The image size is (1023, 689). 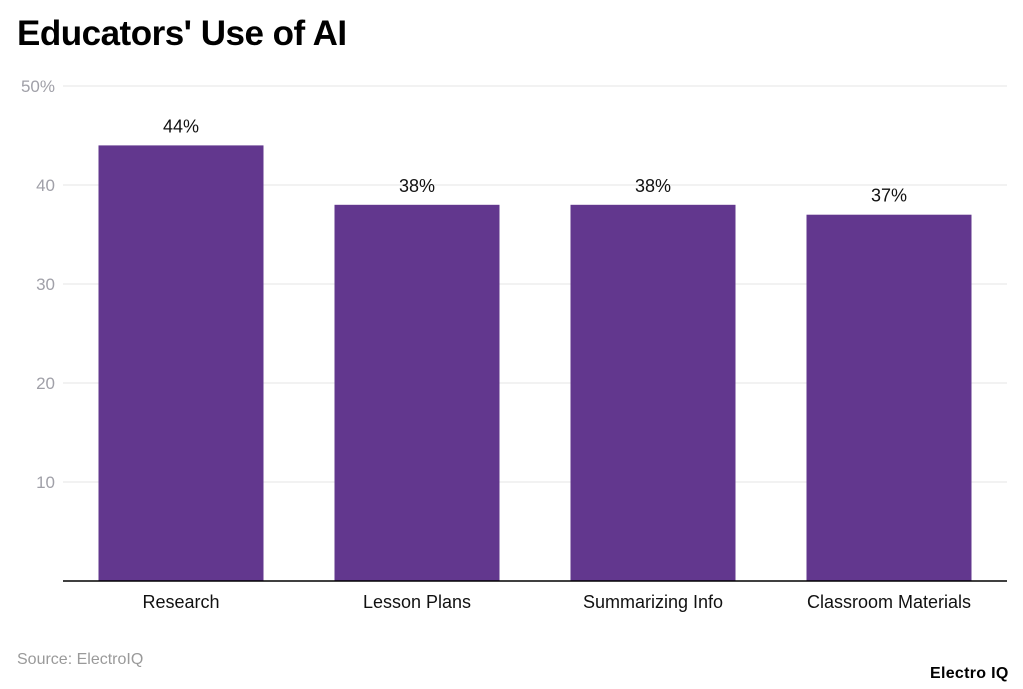 What do you see at coordinates (45, 383) in the screenshot?
I see `y-tick-label: 20` at bounding box center [45, 383].